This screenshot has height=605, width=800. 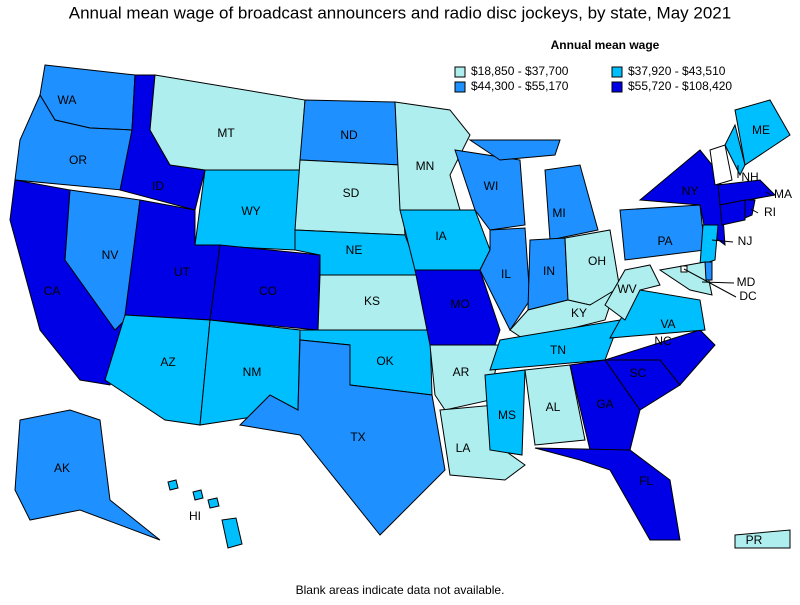 I want to click on state-label: SC, so click(x=638, y=373).